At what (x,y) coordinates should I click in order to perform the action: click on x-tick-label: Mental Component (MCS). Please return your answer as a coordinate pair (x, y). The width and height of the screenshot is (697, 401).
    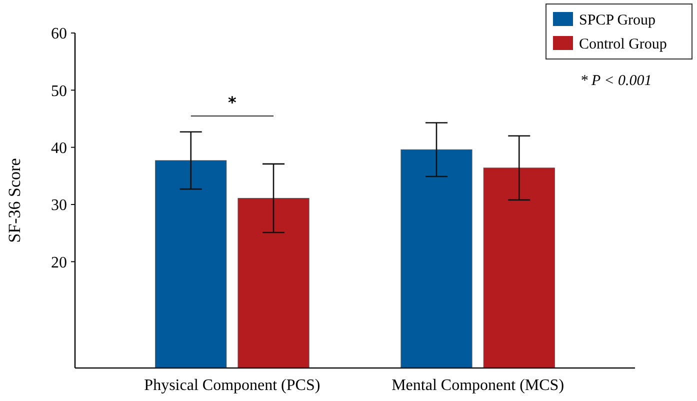
    Looking at the image, I should click on (478, 385).